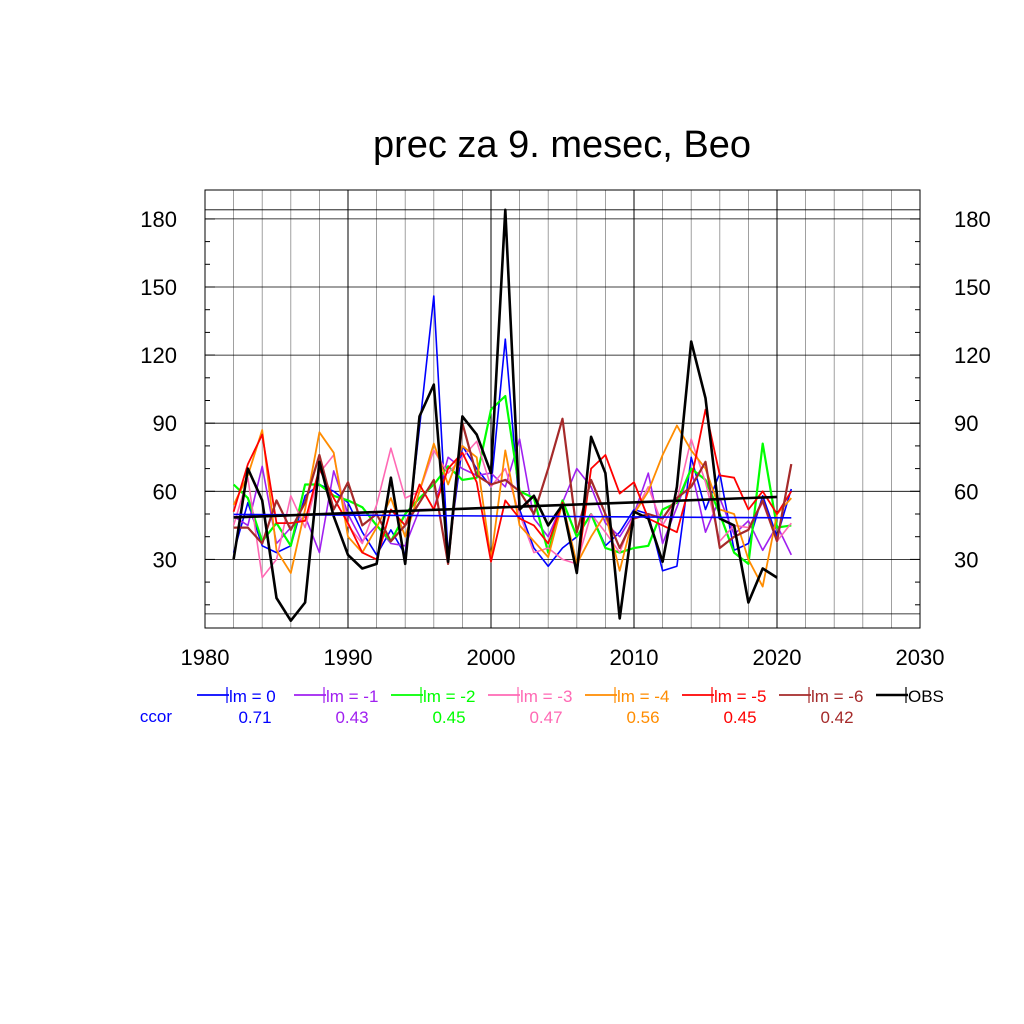  I want to click on x-tick-label: 2030, so click(920, 657).